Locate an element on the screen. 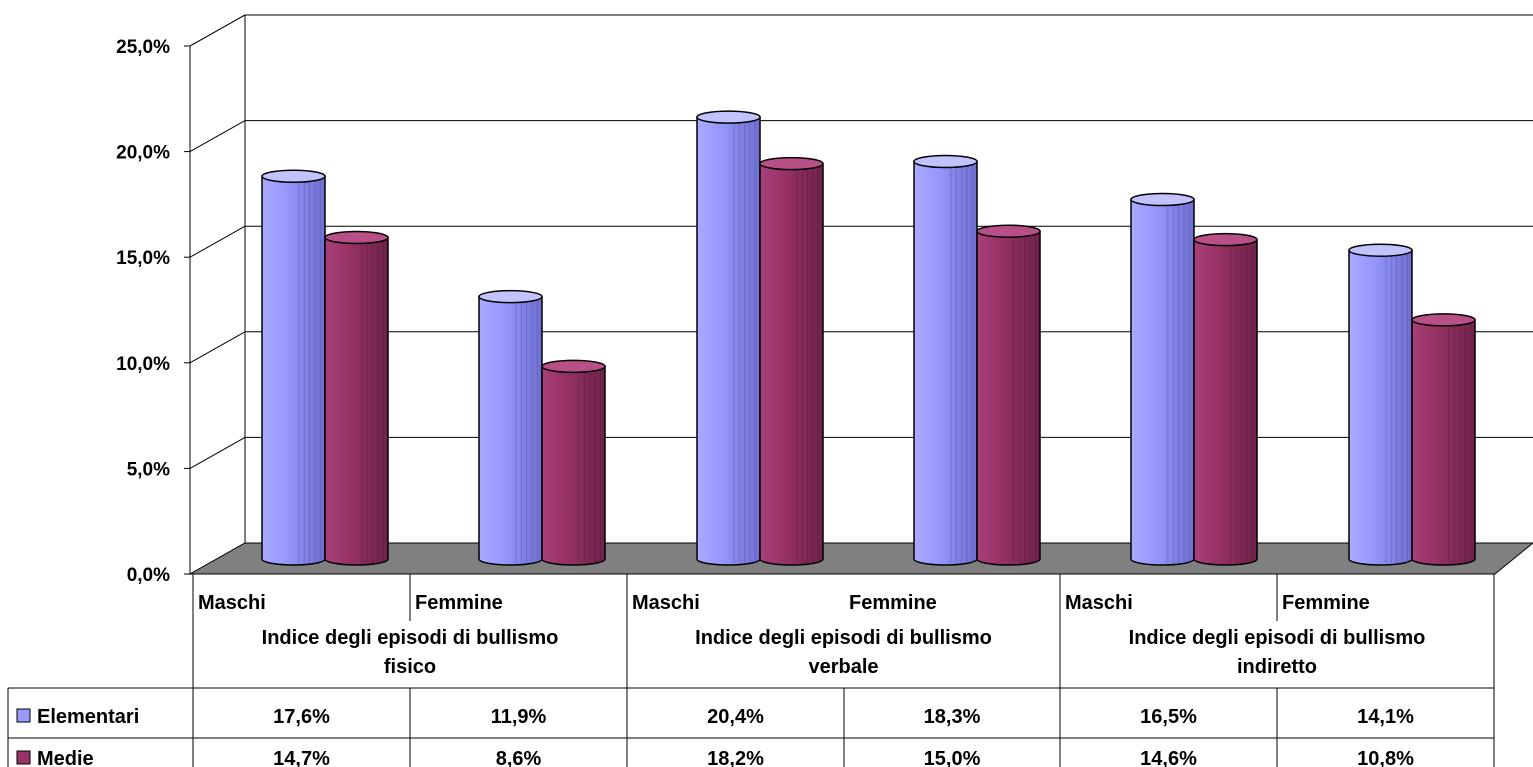  data-label: 18,2% is located at coordinates (735, 757).